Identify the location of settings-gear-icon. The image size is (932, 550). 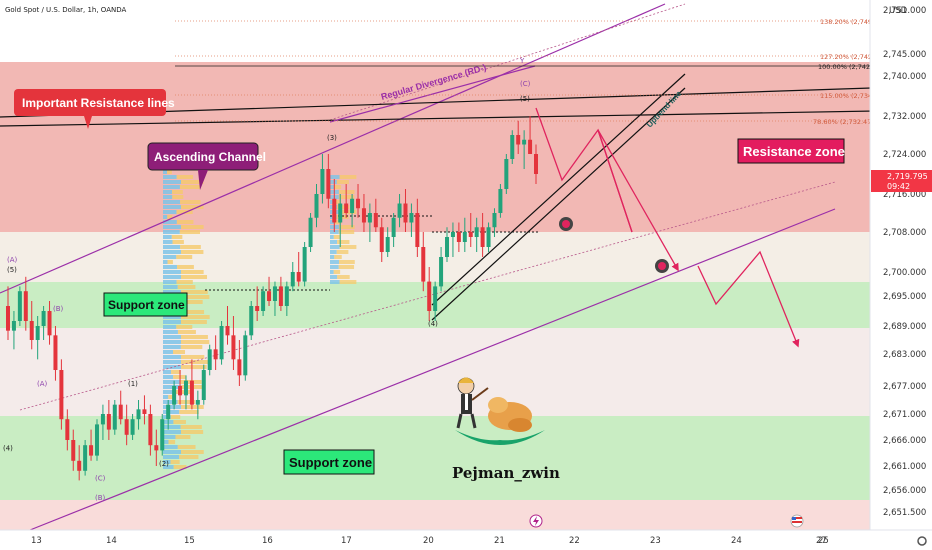
(922, 541).